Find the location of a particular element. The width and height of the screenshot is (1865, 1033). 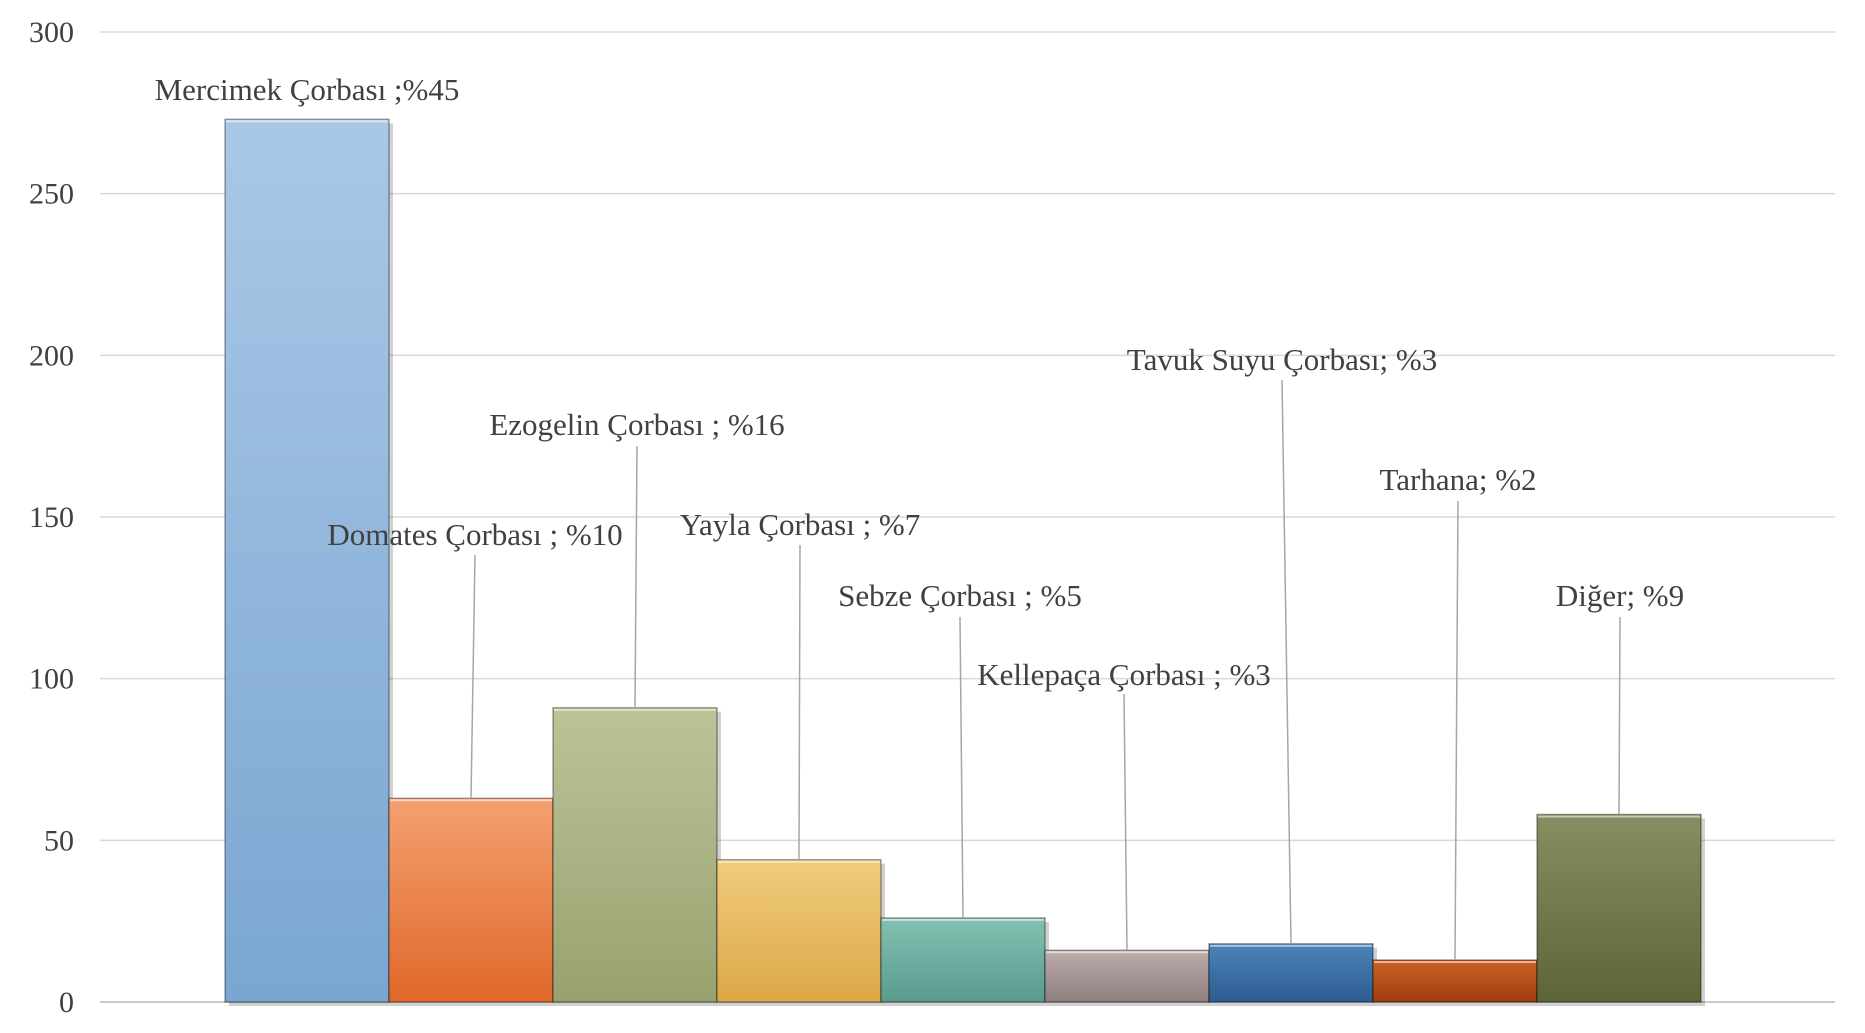

y-tick-label: 150 is located at coordinates (51, 517).